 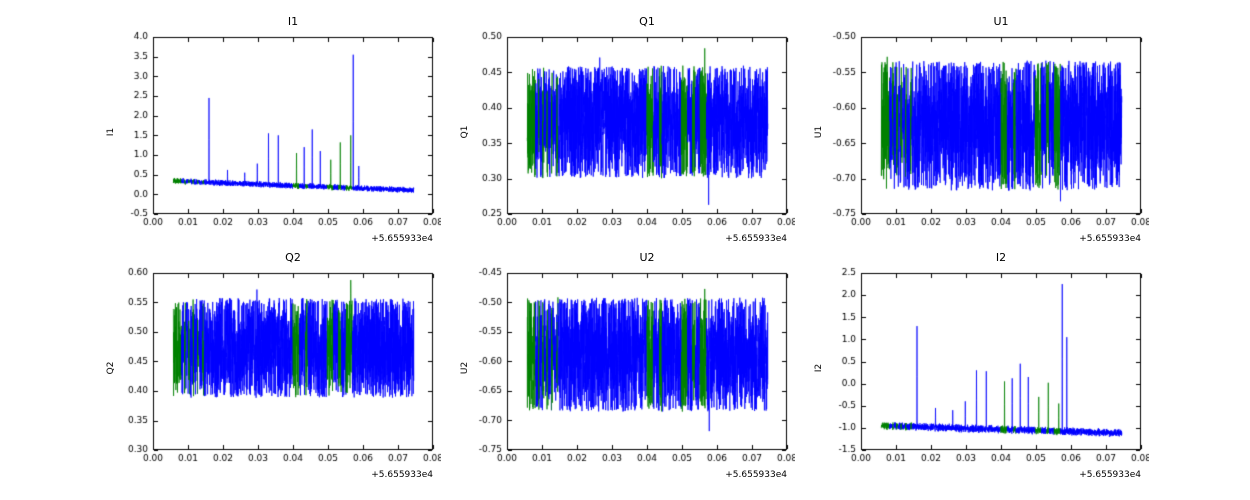 I want to click on i1-plot-area: I1, so click(x=271, y=131).